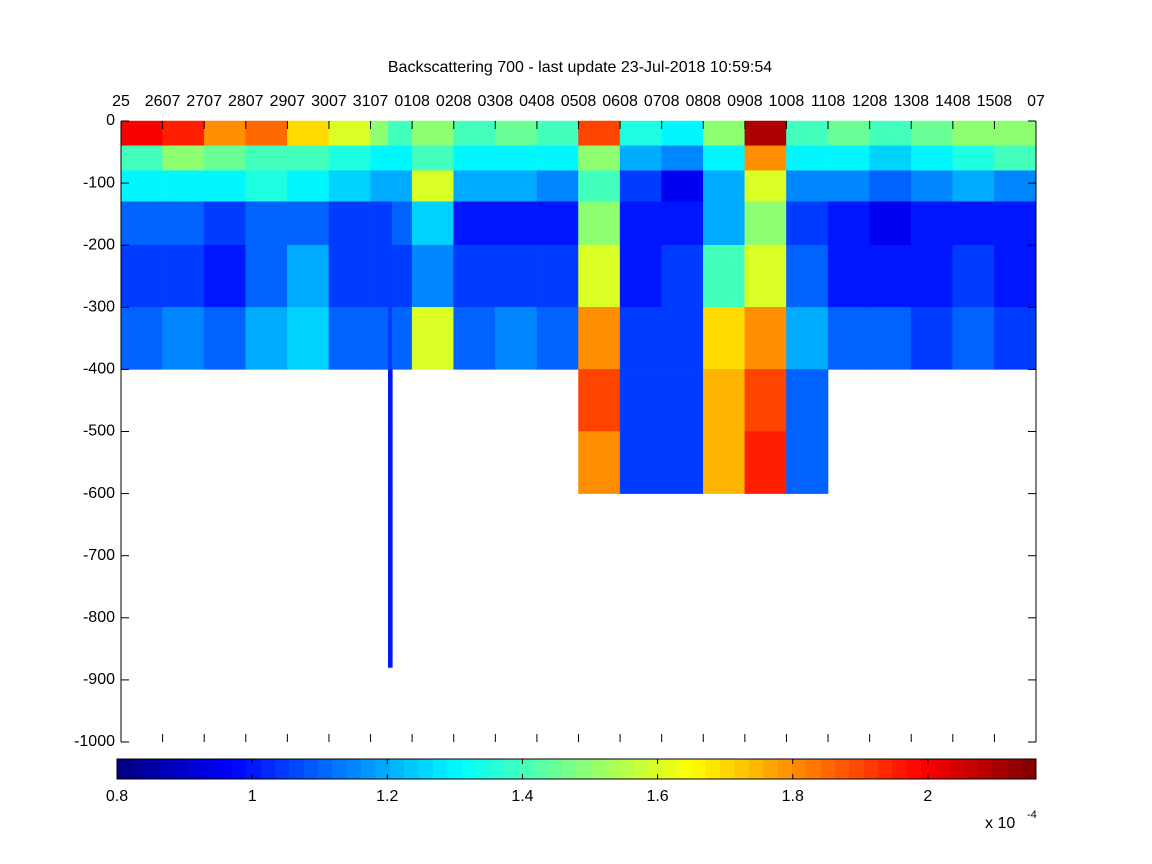  I want to click on x-tick-label: 1008, so click(787, 101).